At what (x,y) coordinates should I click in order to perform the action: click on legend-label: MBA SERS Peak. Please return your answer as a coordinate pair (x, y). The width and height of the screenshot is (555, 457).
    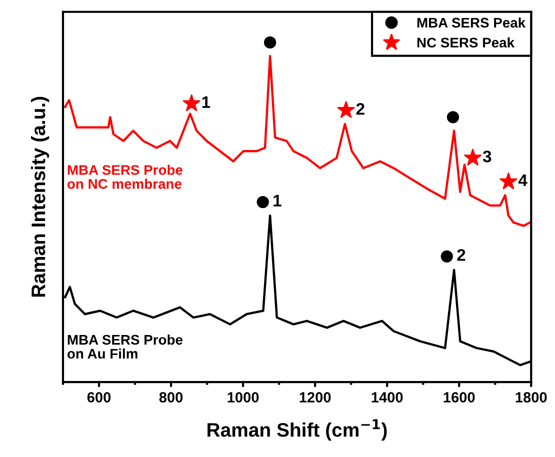
    Looking at the image, I should click on (471, 22).